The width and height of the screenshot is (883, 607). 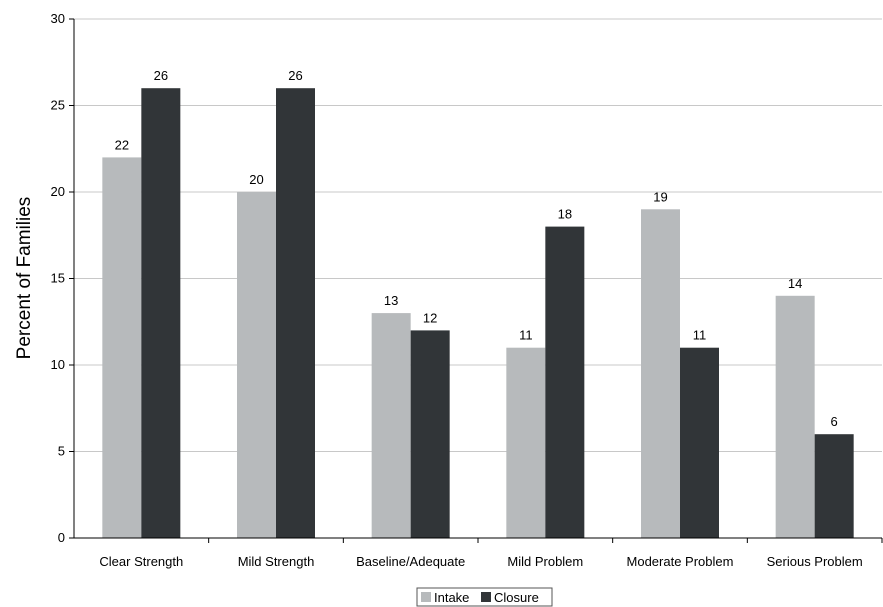 What do you see at coordinates (58, 105) in the screenshot?
I see `y-tick-label: 25` at bounding box center [58, 105].